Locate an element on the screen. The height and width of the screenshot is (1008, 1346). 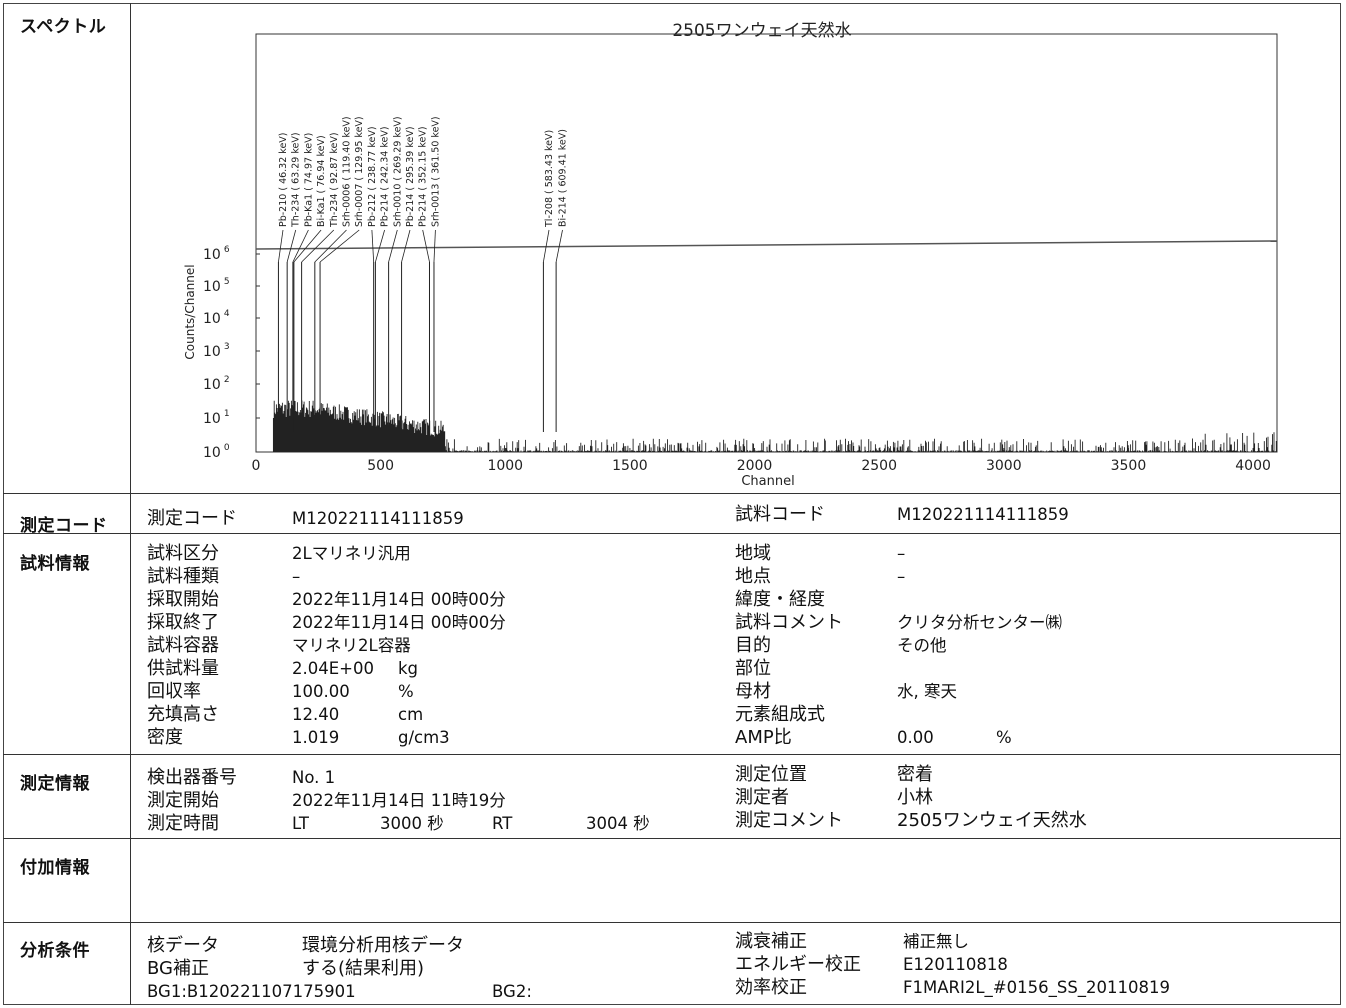
x-axis-label: Channel is located at coordinates (767, 481).